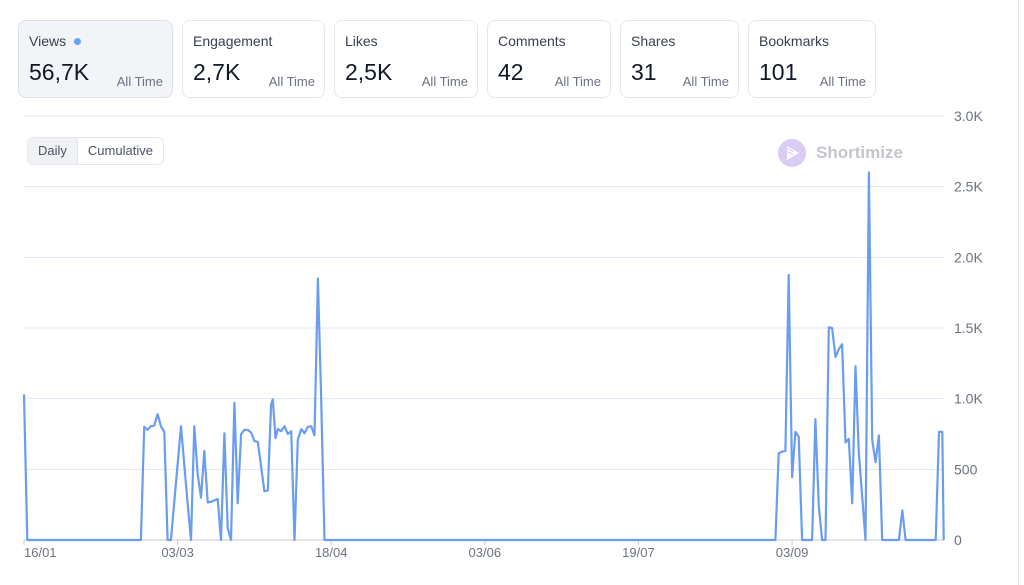 The height and width of the screenshot is (585, 1024). I want to click on x-tick-label: 18/04, so click(331, 552).